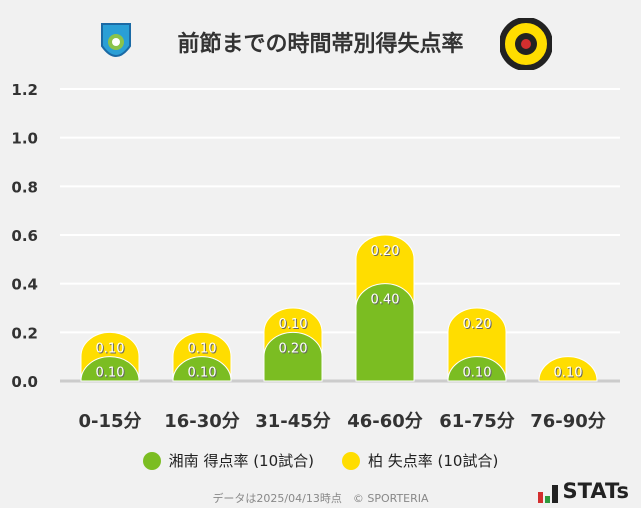 The width and height of the screenshot is (641, 508). I want to click on y-tick-label: 1.2, so click(24, 90).